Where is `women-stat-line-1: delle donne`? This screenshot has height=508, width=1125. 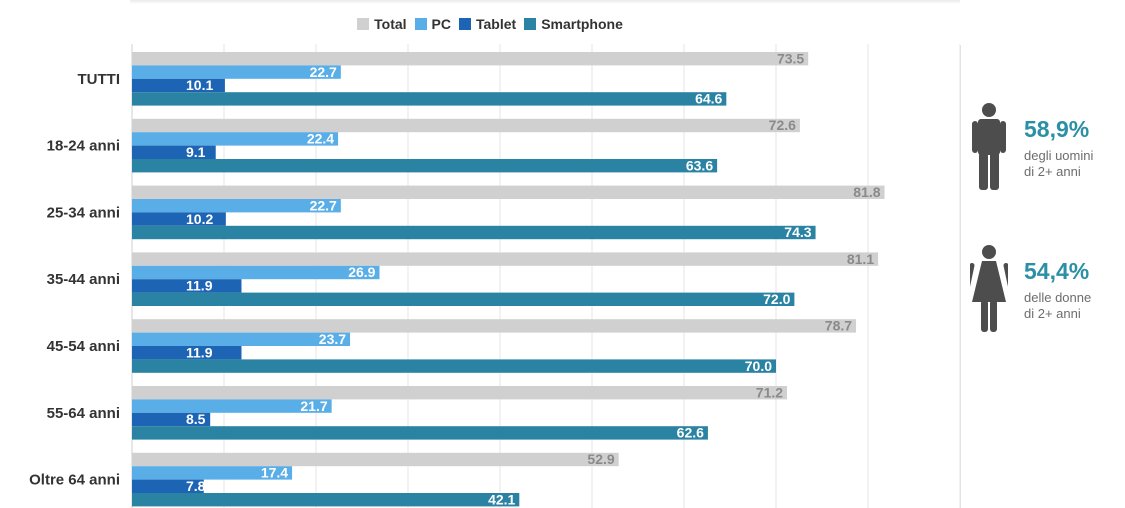
women-stat-line-1: delle donne is located at coordinates (1058, 297).